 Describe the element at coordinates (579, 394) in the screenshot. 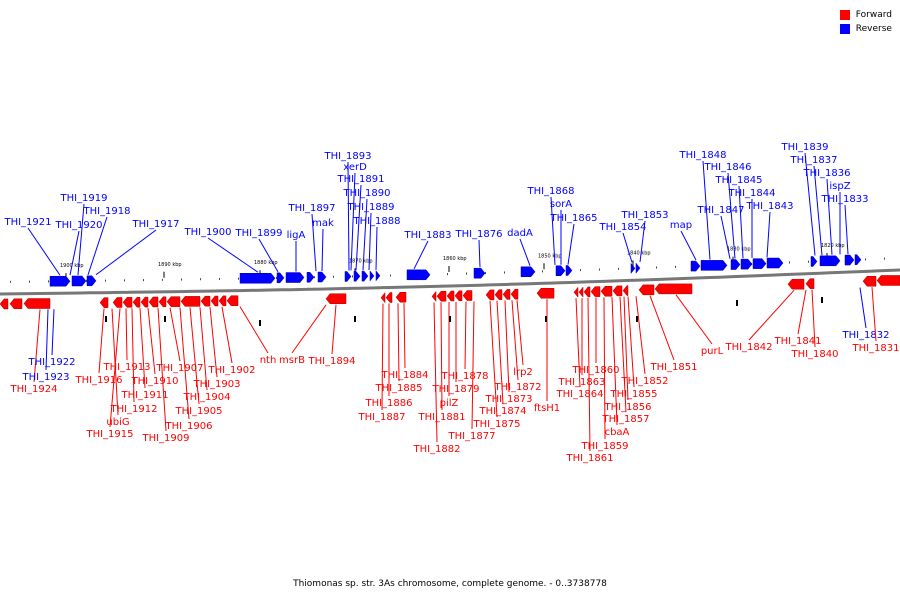

I see `forward-gene-label-thi-1864: THI_1864` at that location.